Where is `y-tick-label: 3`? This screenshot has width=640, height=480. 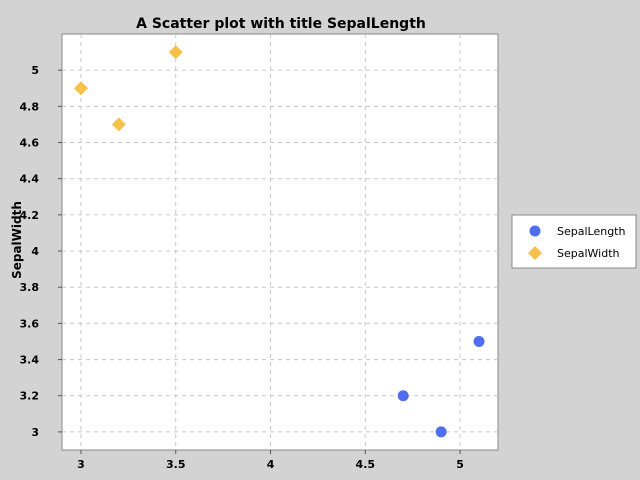 y-tick-label: 3 is located at coordinates (35, 432).